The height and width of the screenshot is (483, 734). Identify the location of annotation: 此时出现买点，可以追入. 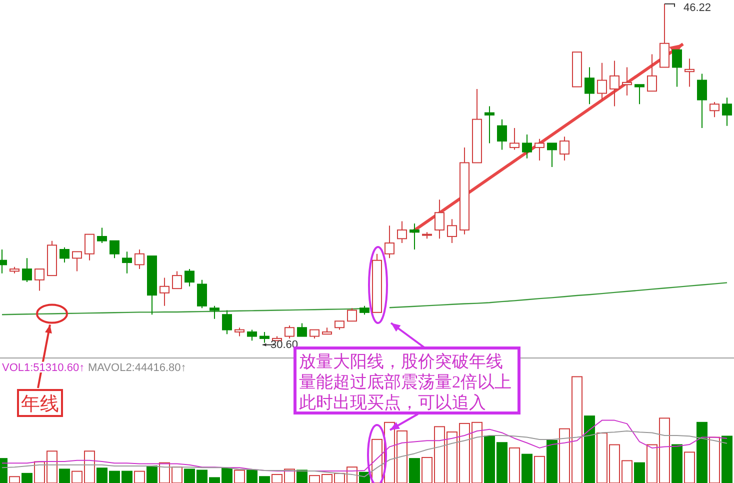
(392, 402).